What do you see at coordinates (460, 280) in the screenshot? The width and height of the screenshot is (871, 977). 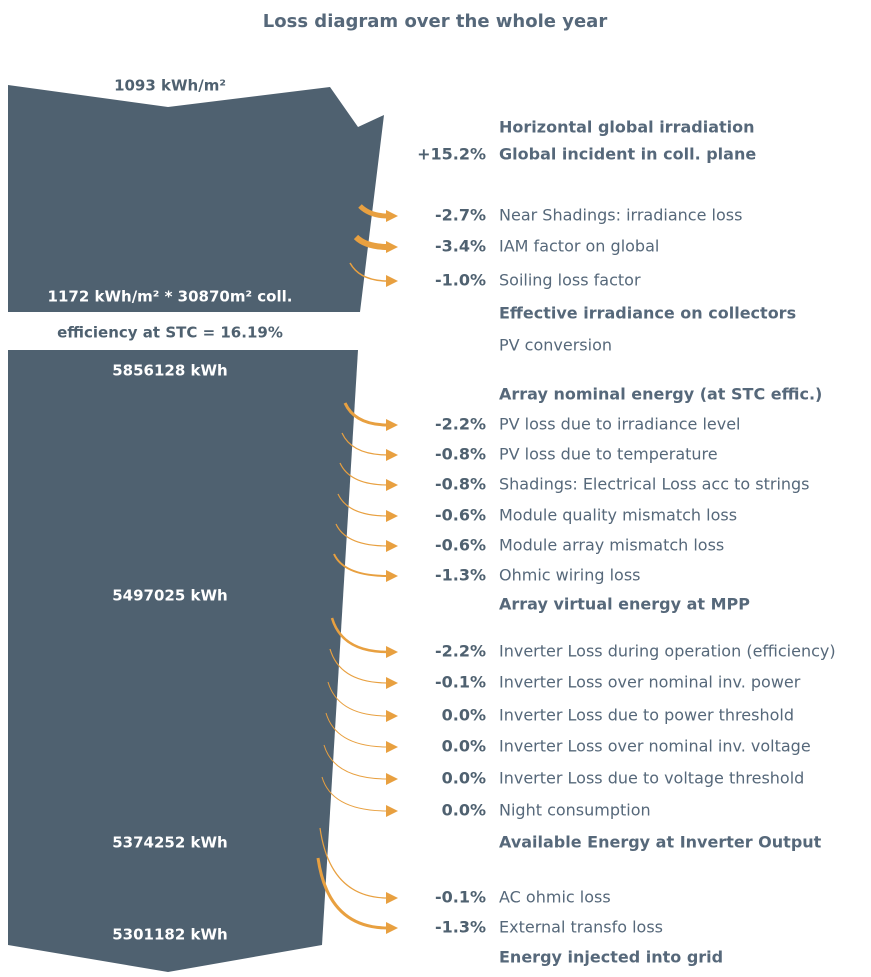 I see `loss-percent: -1.0%` at bounding box center [460, 280].